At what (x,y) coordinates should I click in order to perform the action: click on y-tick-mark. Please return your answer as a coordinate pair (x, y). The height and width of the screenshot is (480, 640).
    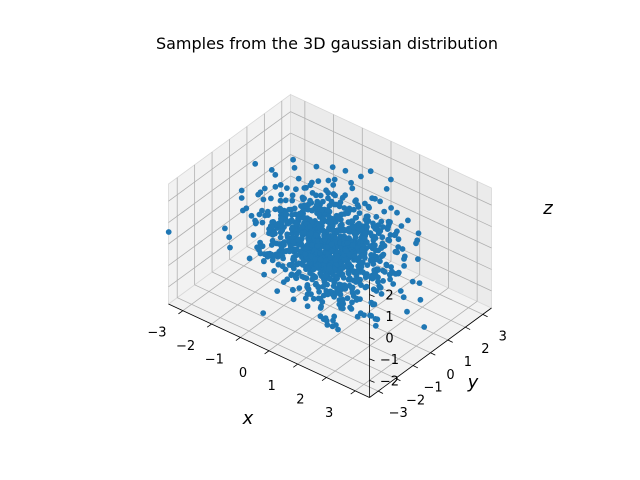
    Looking at the image, I should click on (398, 379).